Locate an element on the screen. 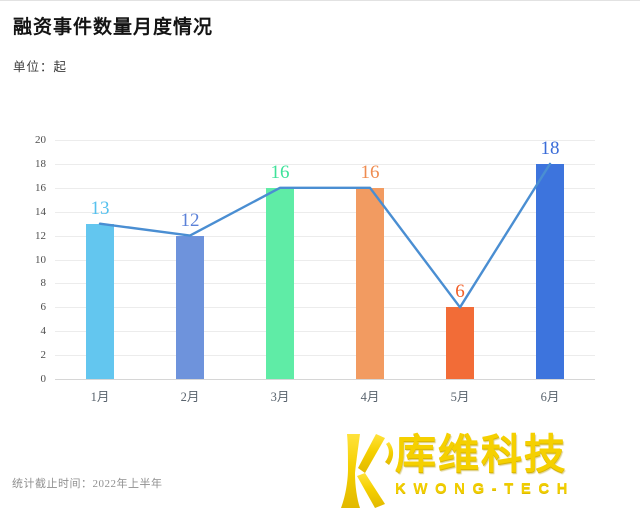  page-title: 融资事件数量月度情况 is located at coordinates (113, 27).